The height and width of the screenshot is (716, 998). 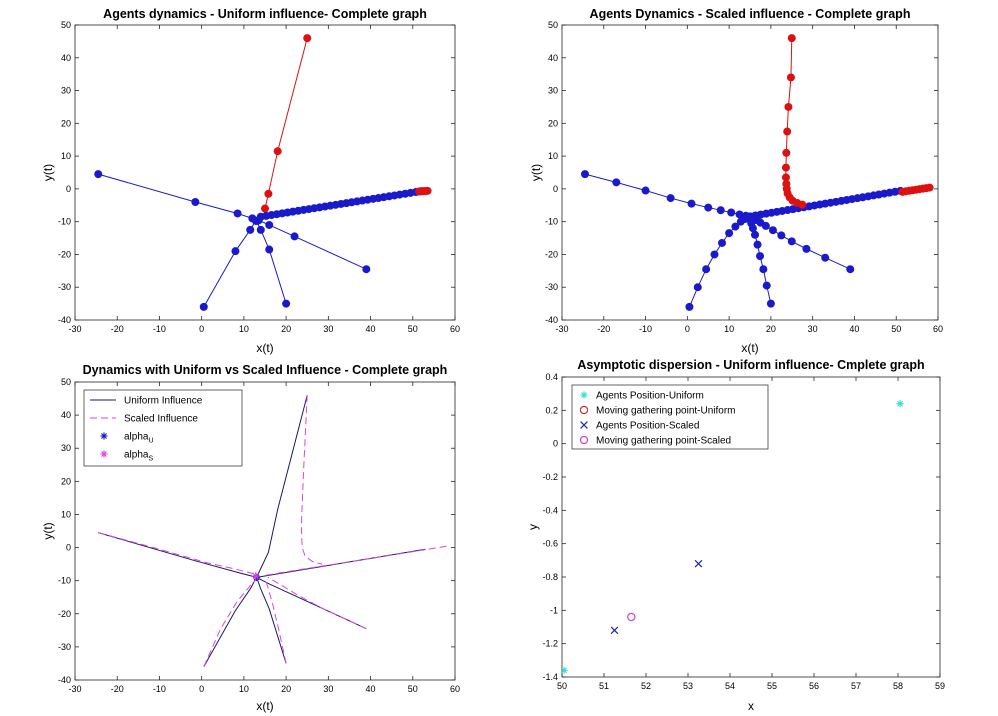 I want to click on legend-label: Moving gathering point-Scaled, so click(x=663, y=441).